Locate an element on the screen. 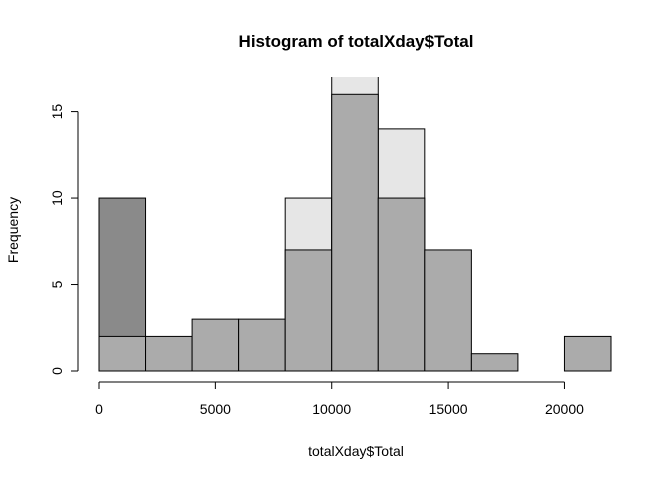 This screenshot has height=480, width=672. x-tick-label: 0 is located at coordinates (99, 409).